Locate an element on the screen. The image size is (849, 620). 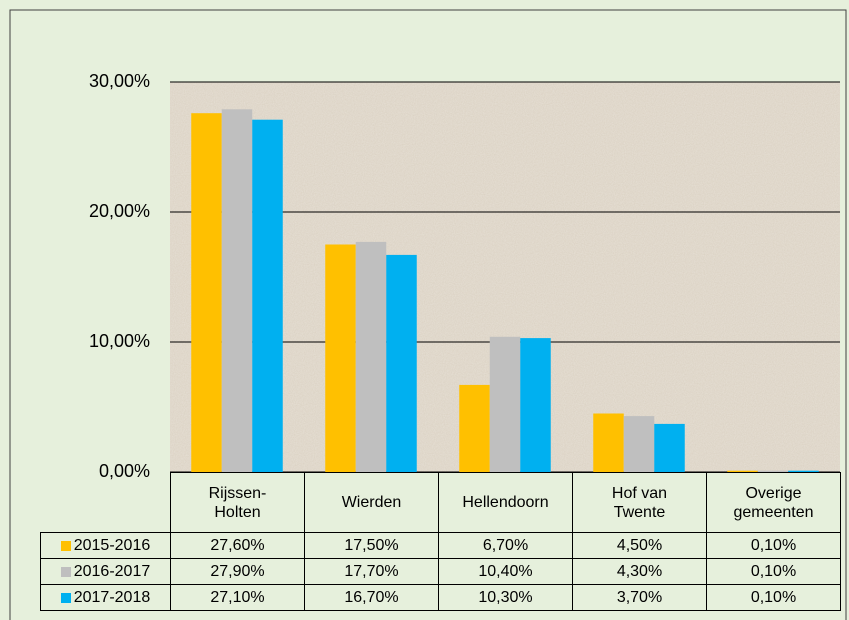
value-cell: 10,40% is located at coordinates (505, 571).